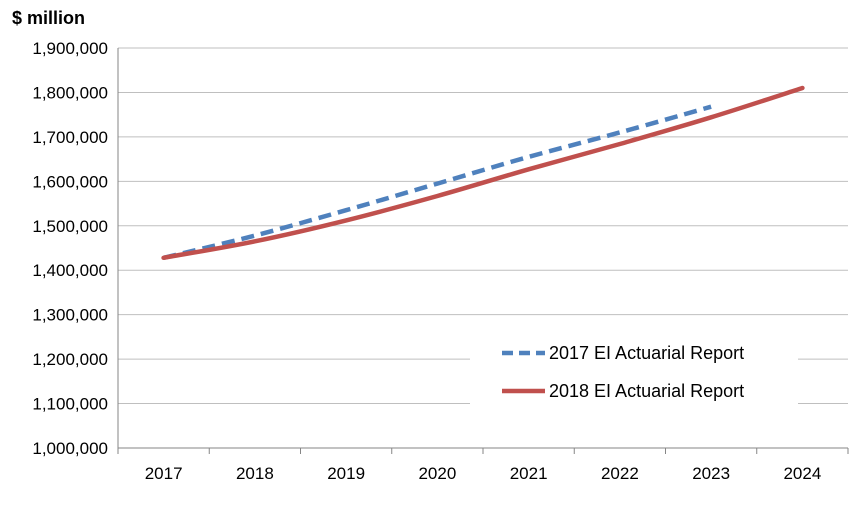 The width and height of the screenshot is (850, 505). What do you see at coordinates (70, 359) in the screenshot?
I see `y-tick-label: 1,200,000` at bounding box center [70, 359].